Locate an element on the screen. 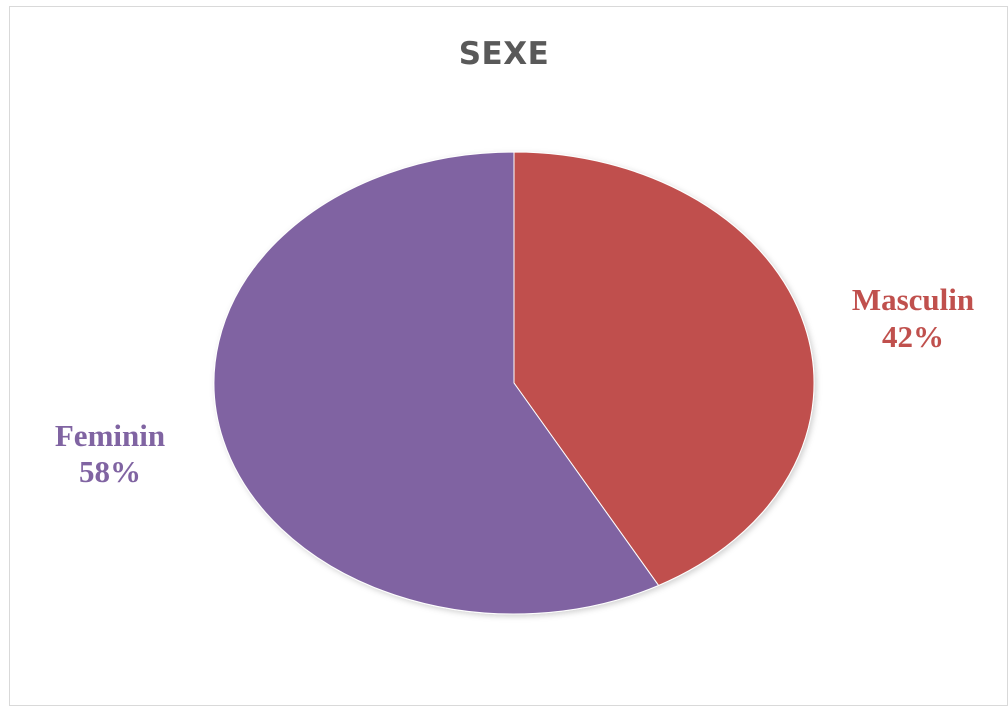 This screenshot has height=706, width=1008. slice-label-feminin: Feminin is located at coordinates (110, 435).